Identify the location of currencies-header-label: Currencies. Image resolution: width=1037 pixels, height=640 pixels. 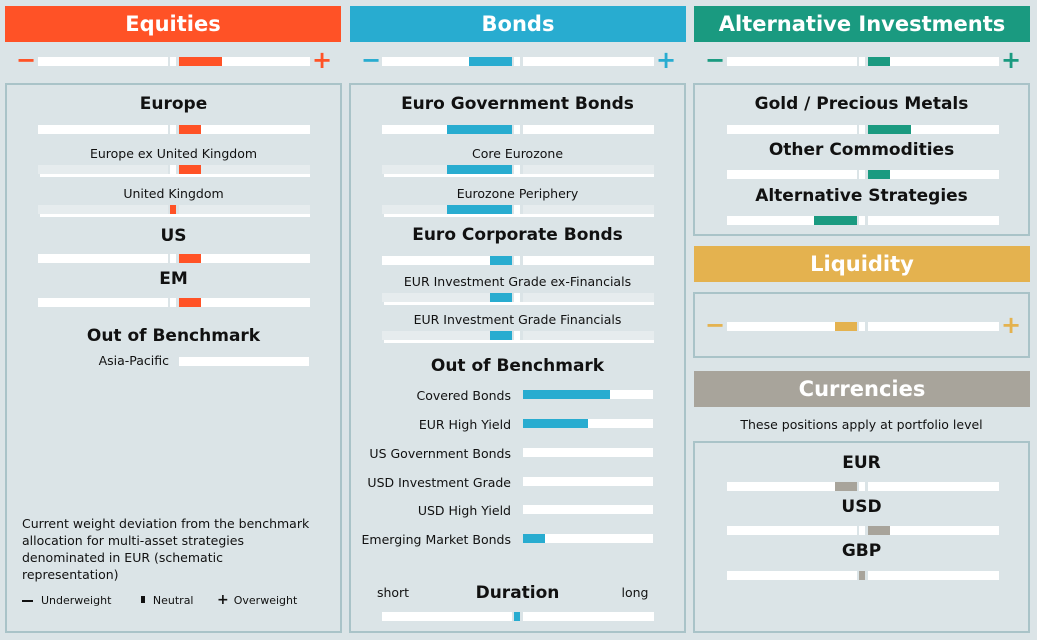
(862, 389).